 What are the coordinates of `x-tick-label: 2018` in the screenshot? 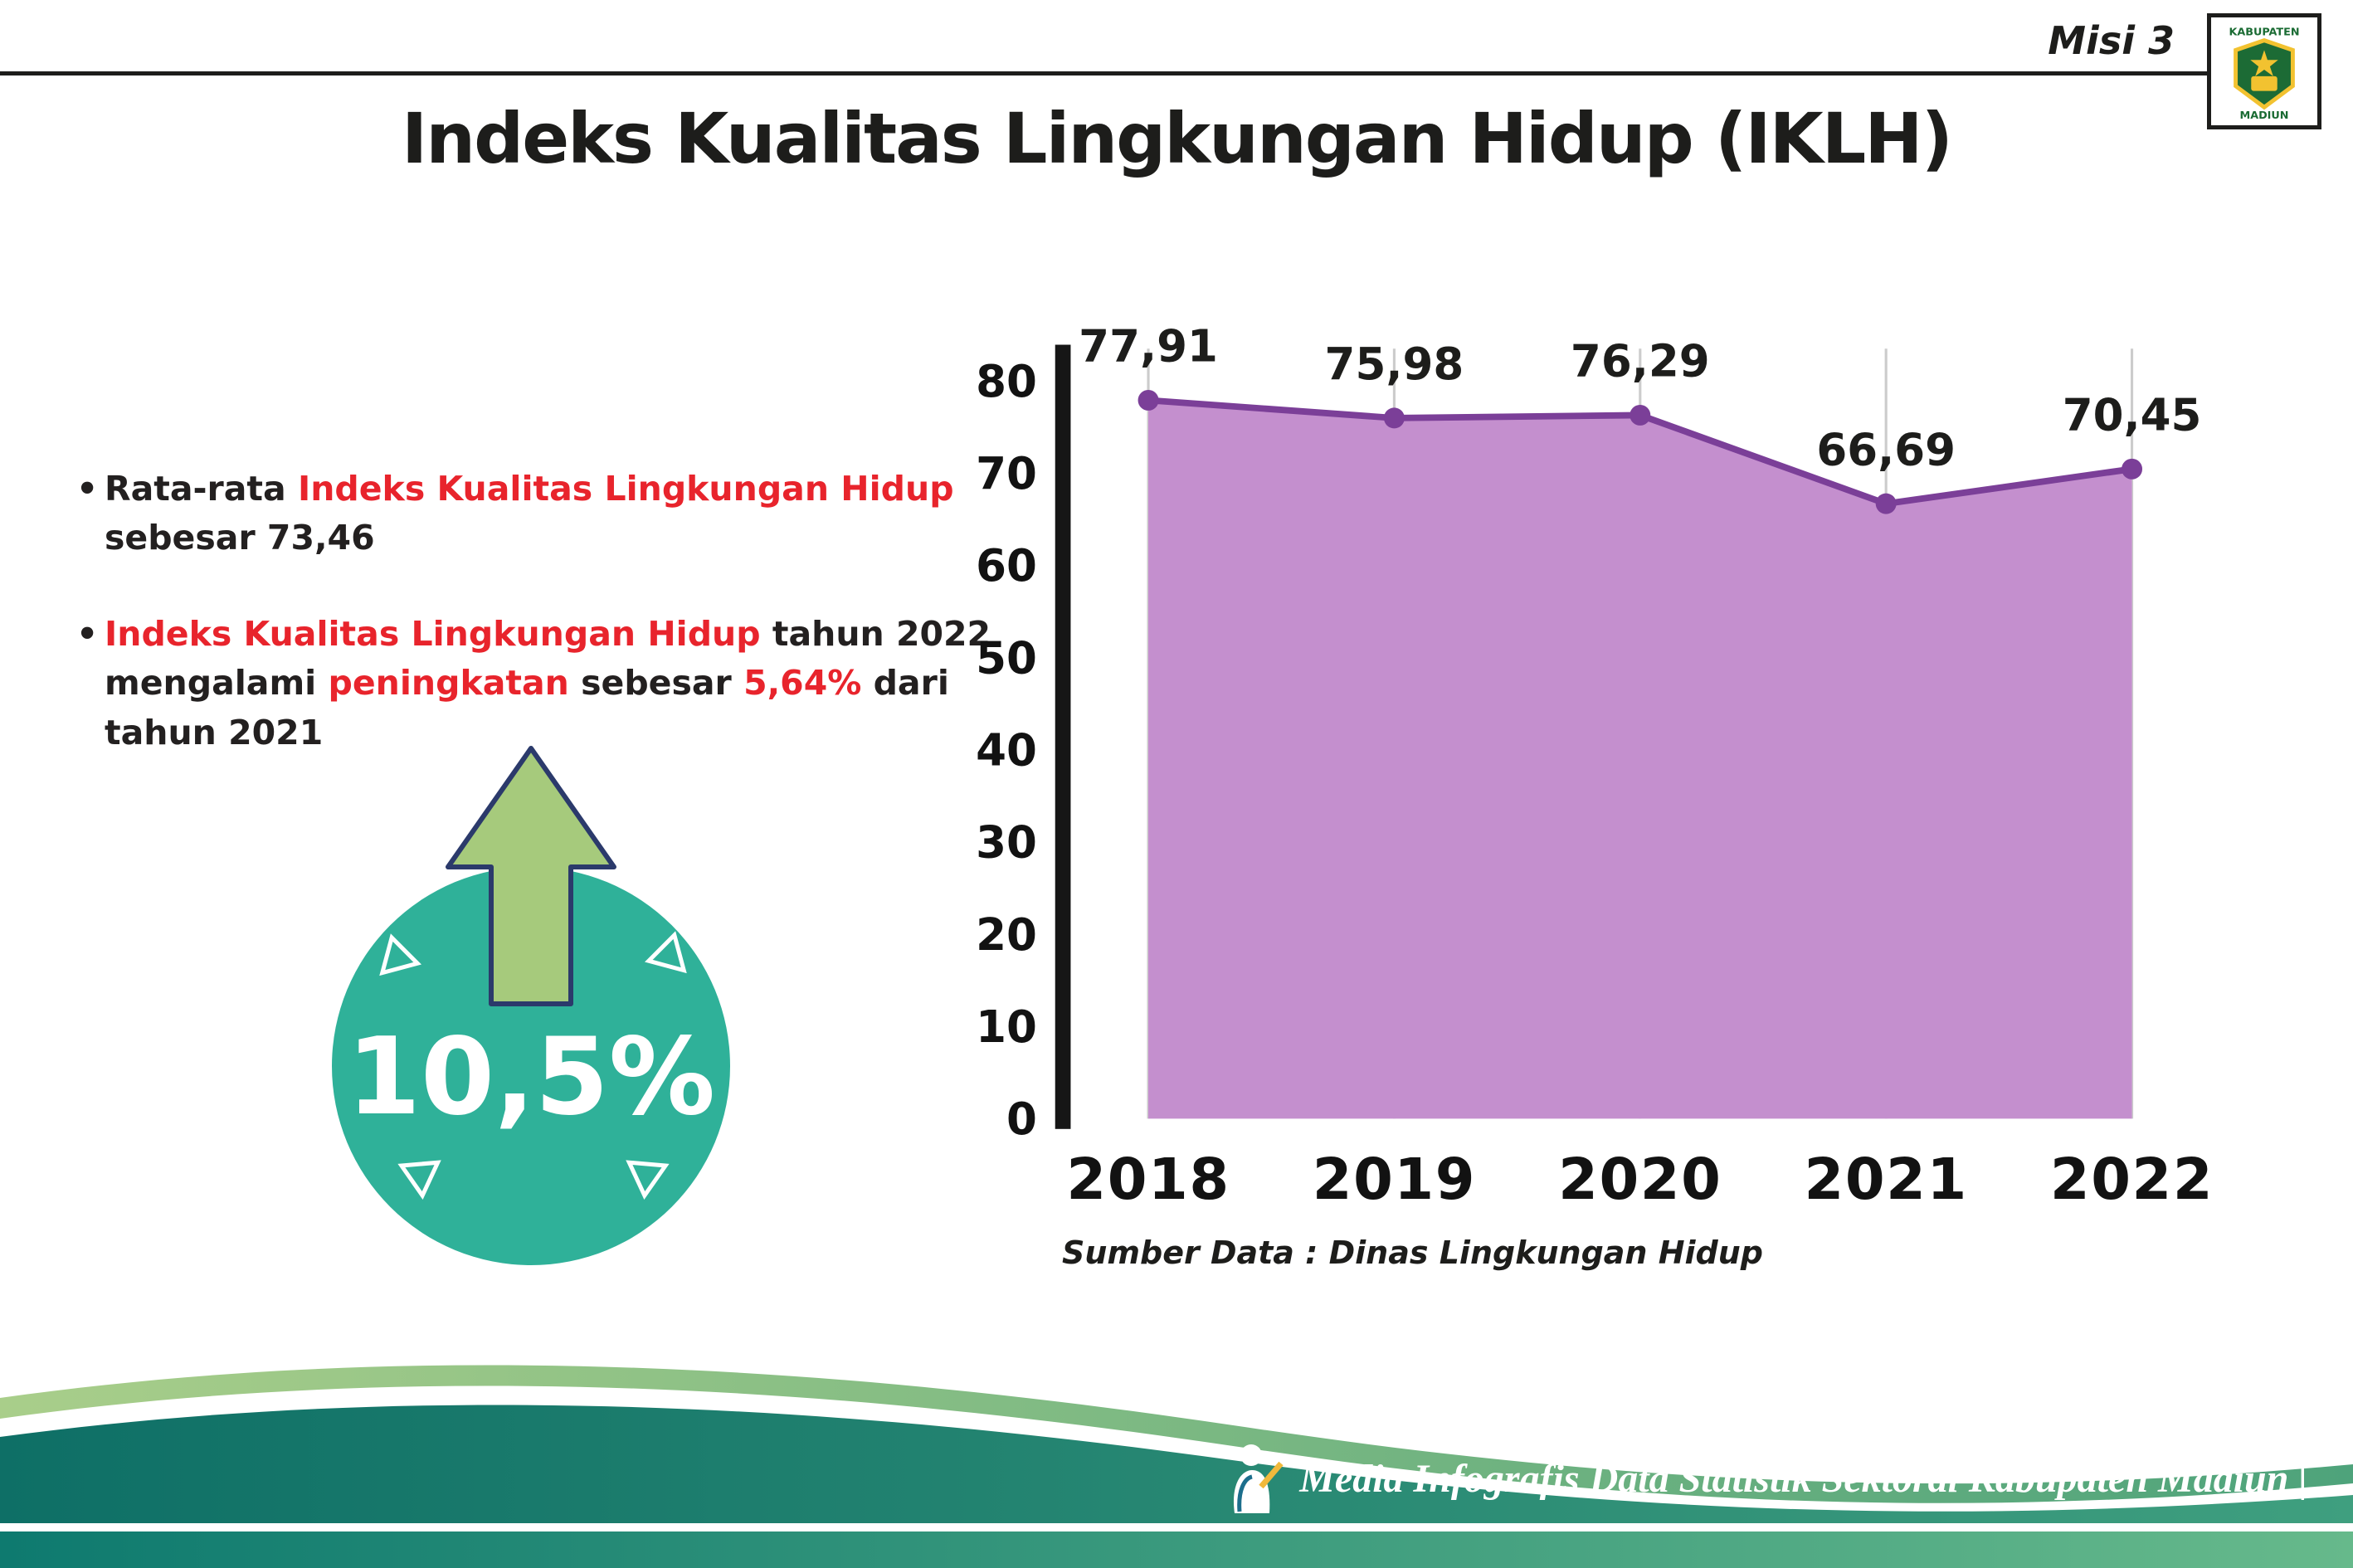 It's located at (1148, 1180).